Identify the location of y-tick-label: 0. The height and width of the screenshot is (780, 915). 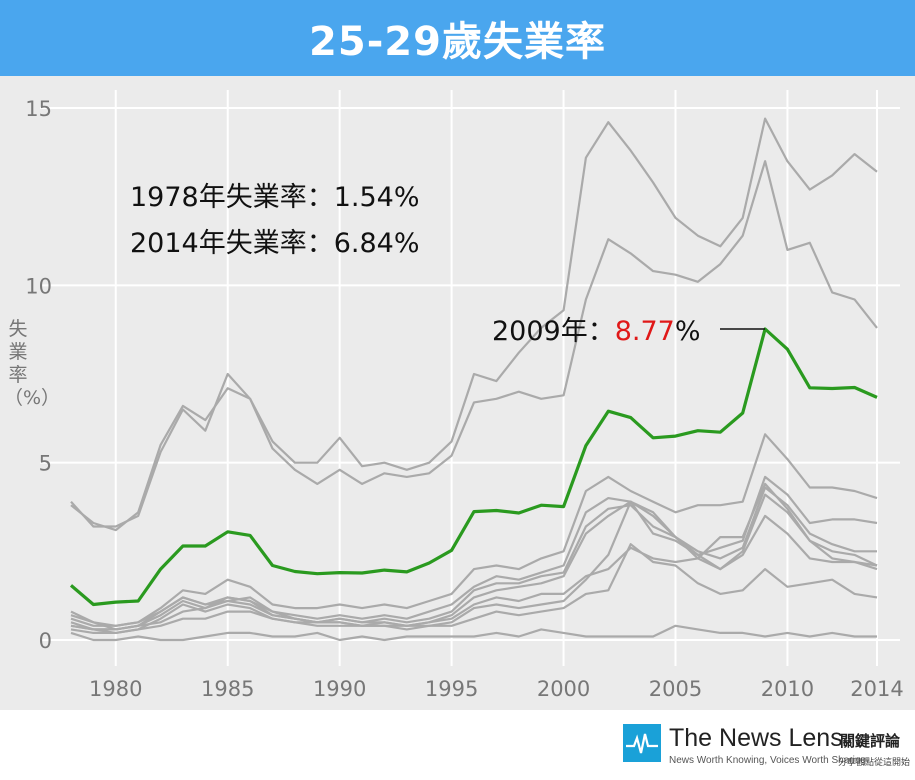
(45, 641).